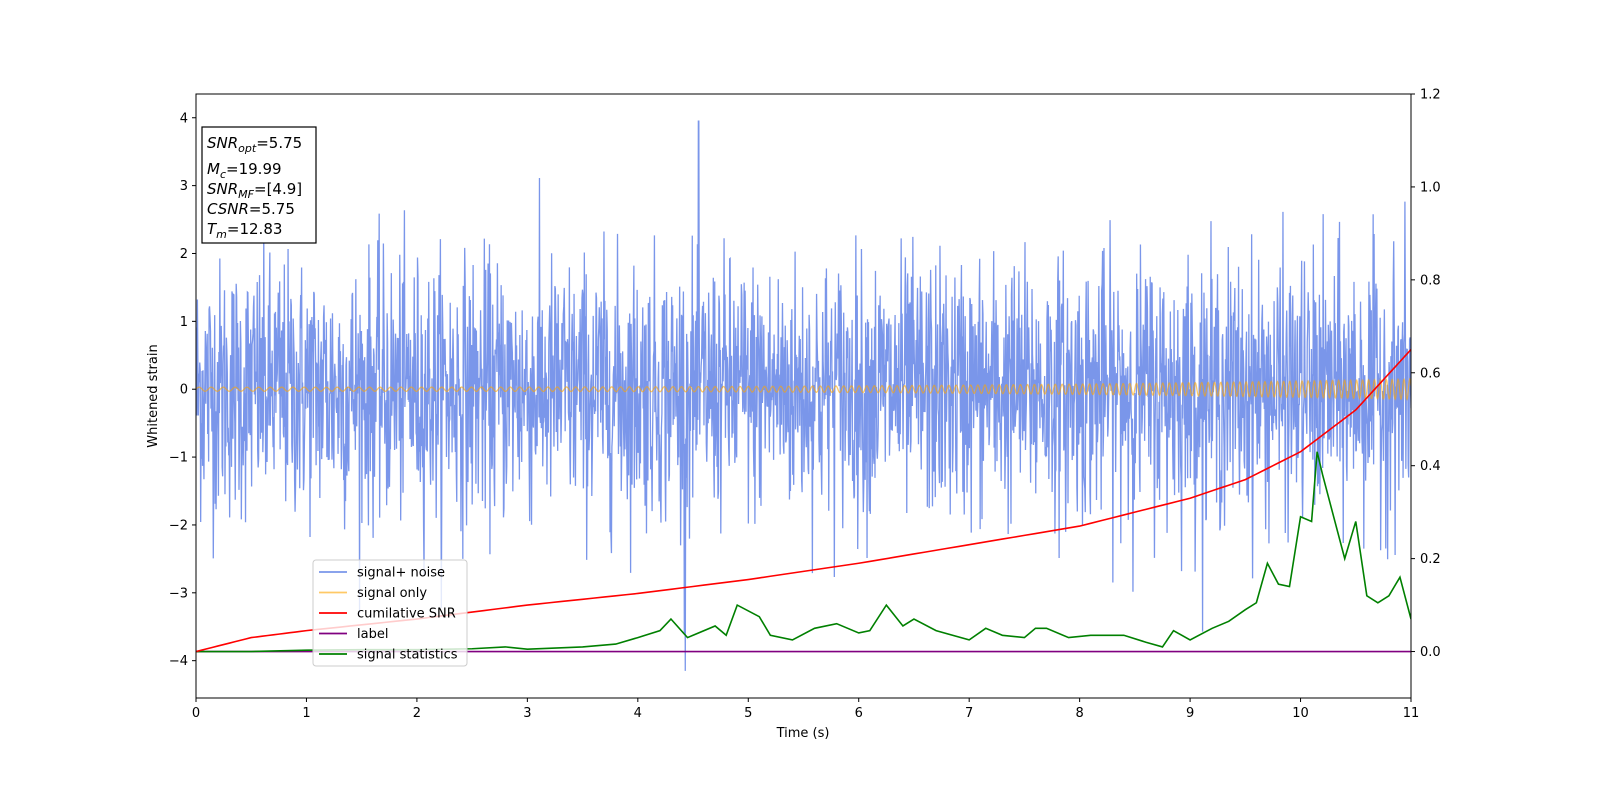  What do you see at coordinates (859, 713) in the screenshot?
I see `x-tick-label: 6` at bounding box center [859, 713].